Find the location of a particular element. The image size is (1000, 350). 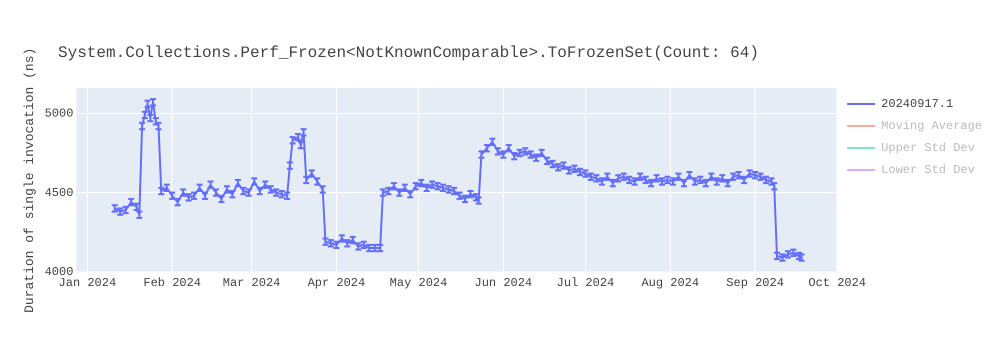

x-tick-label: Jul 2024 is located at coordinates (585, 283).